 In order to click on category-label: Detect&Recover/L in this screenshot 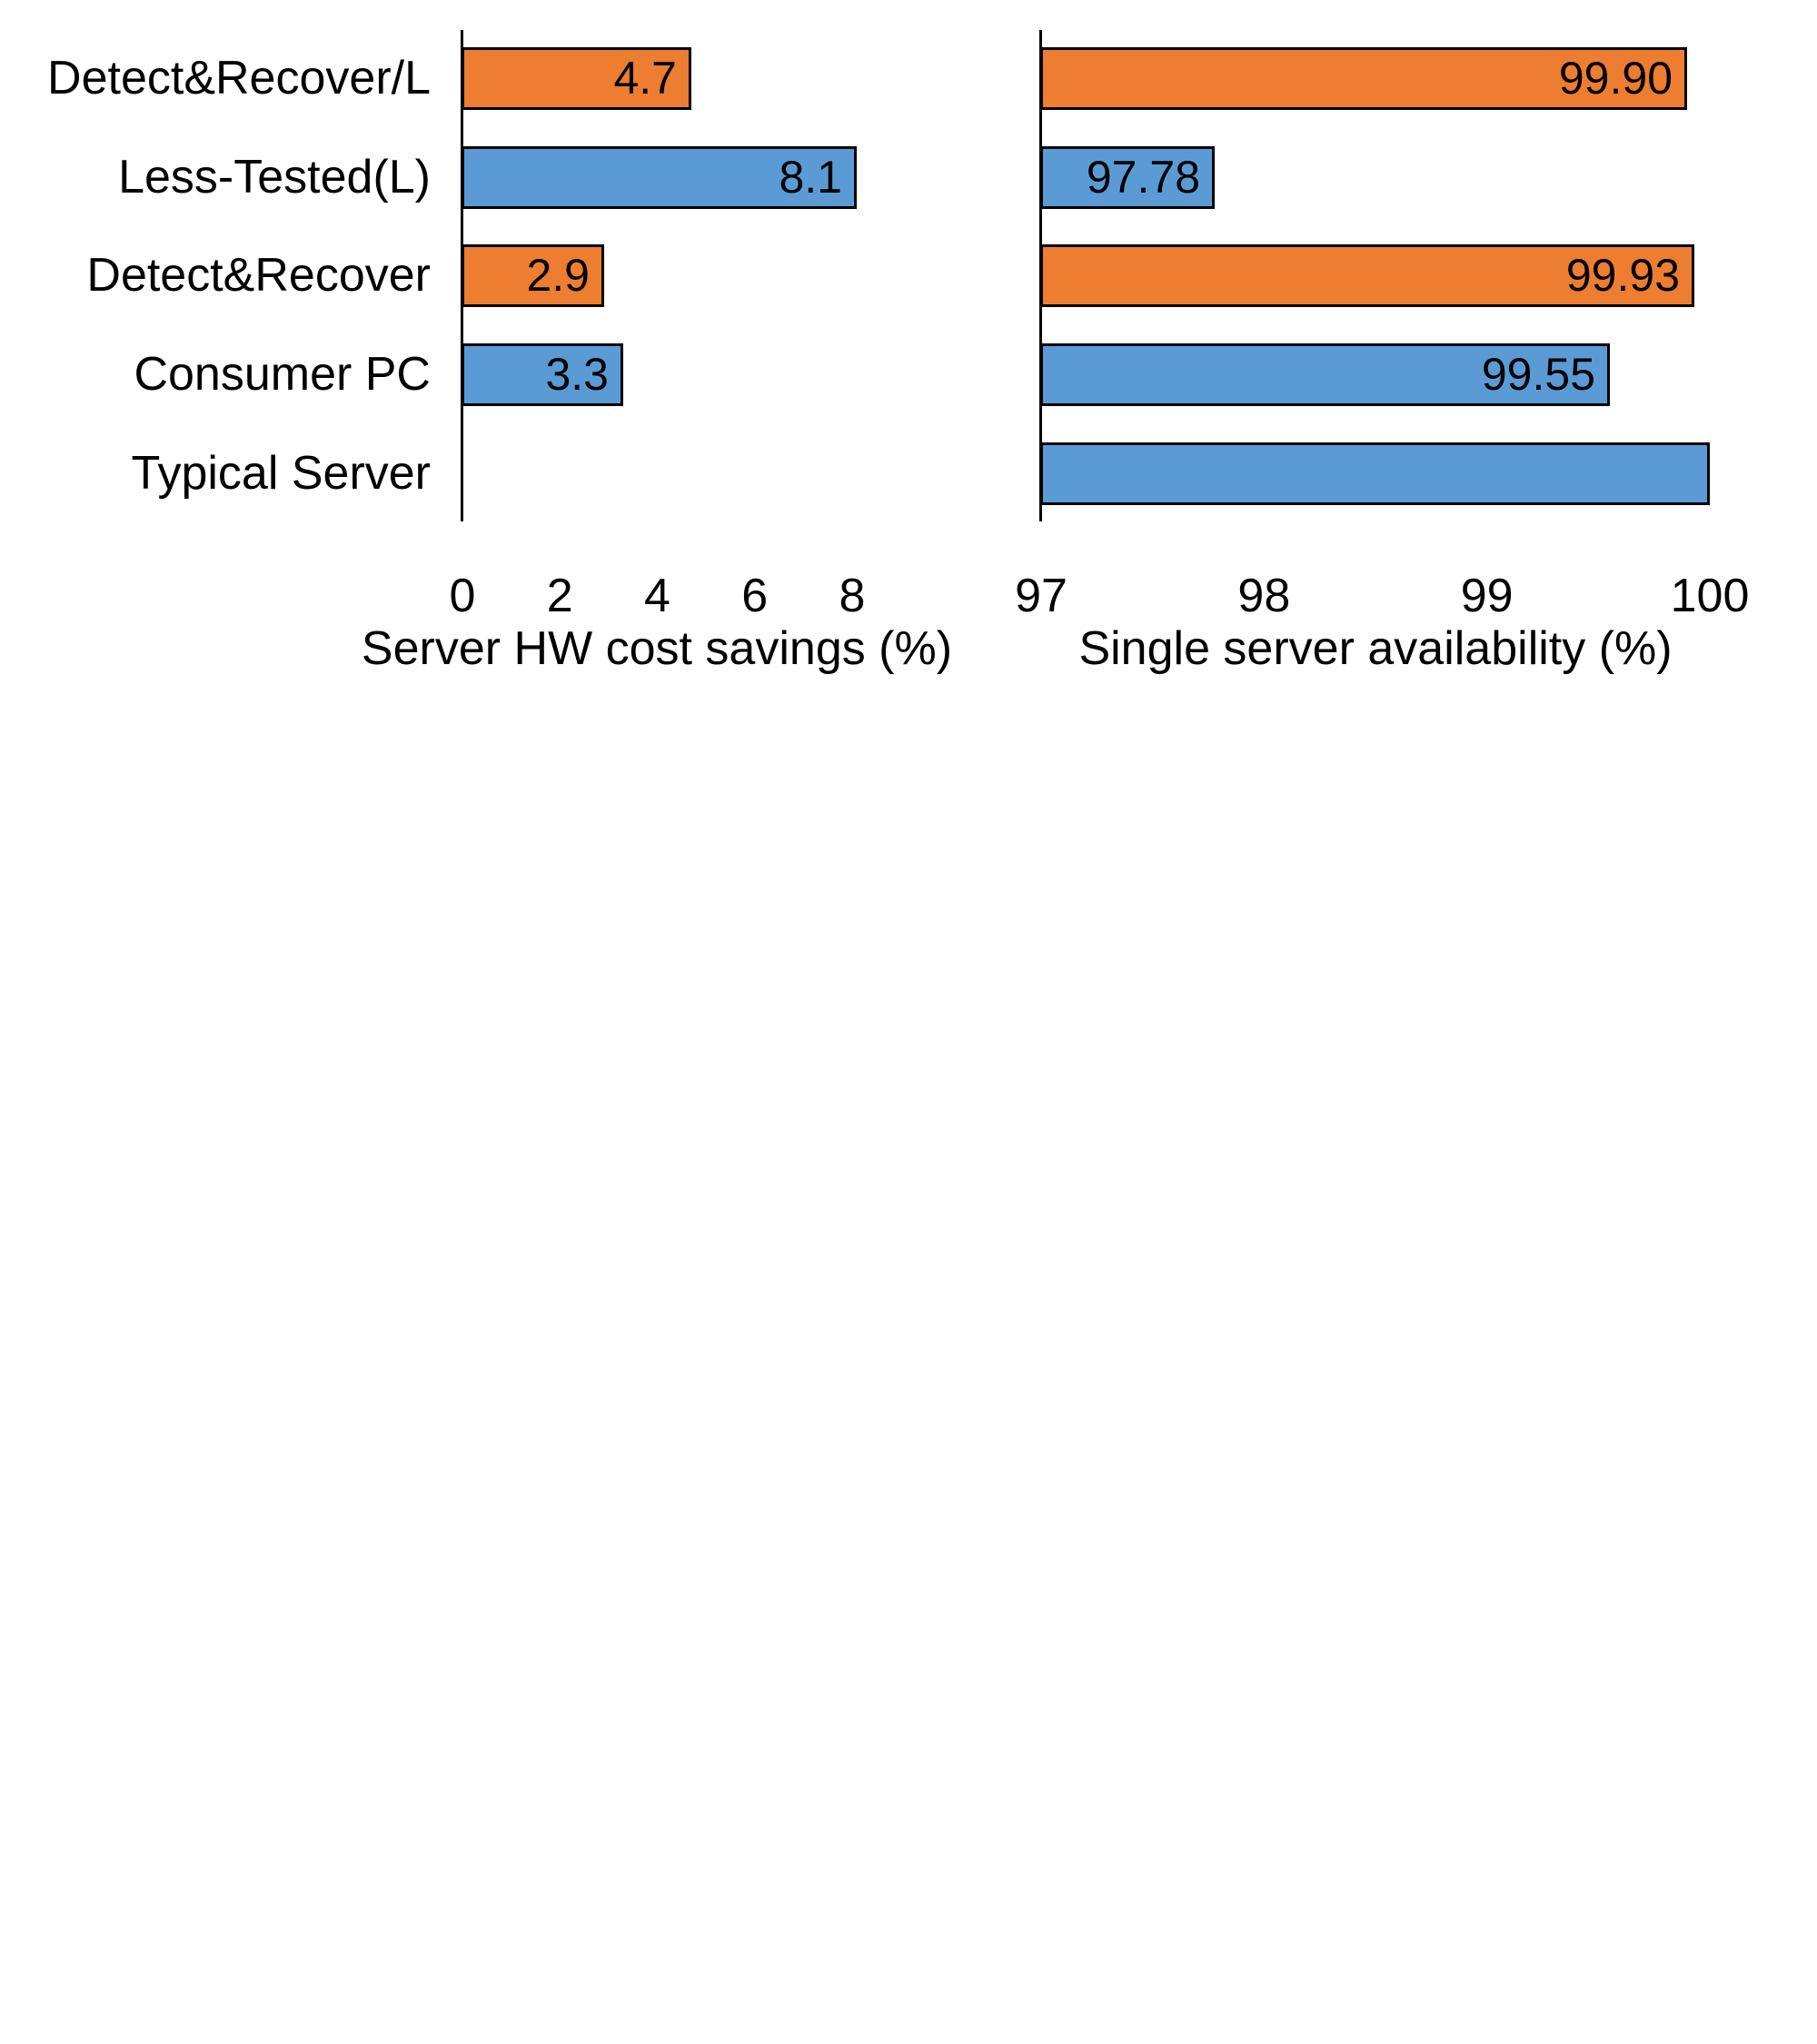, I will do `click(239, 78)`.